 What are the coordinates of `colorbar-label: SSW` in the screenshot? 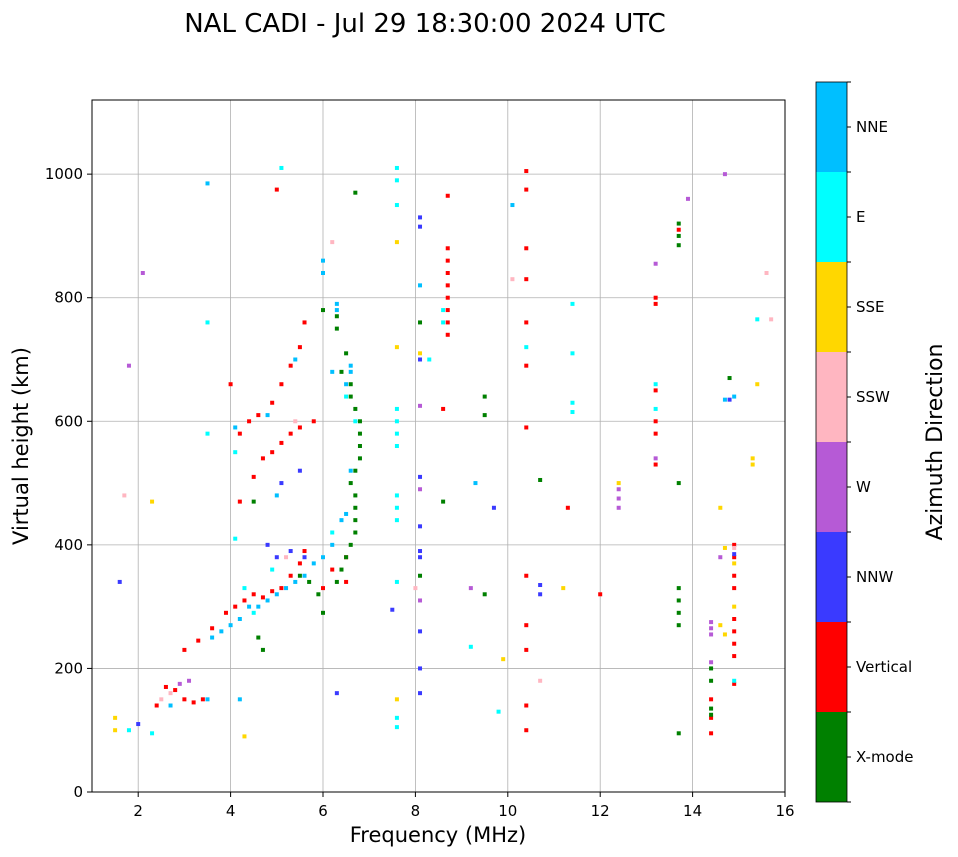 It's located at (873, 397).